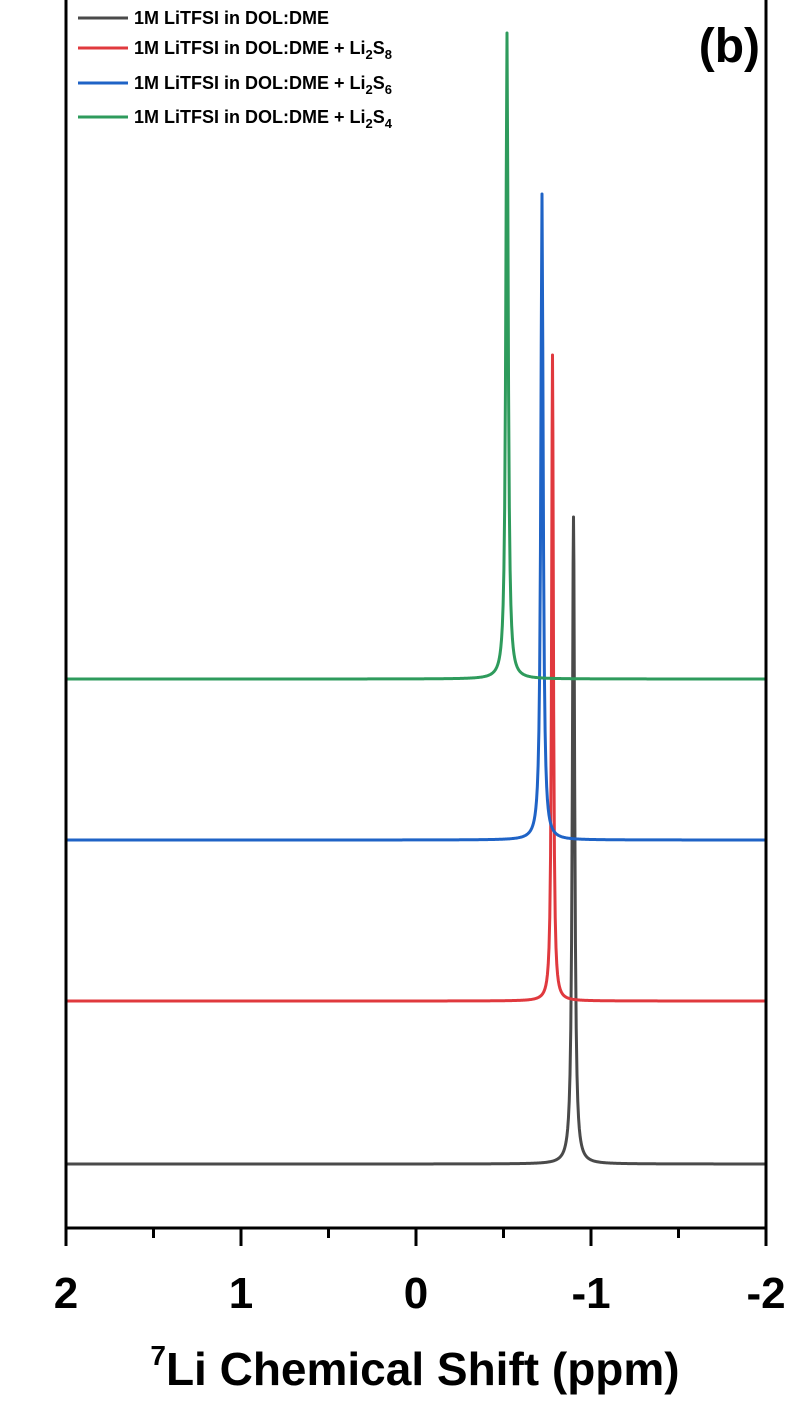 This screenshot has height=1402, width=789. Describe the element at coordinates (263, 119) in the screenshot. I see `legend-label-4: 1M LiTFSI in DOL:DME + Li2S4` at that location.